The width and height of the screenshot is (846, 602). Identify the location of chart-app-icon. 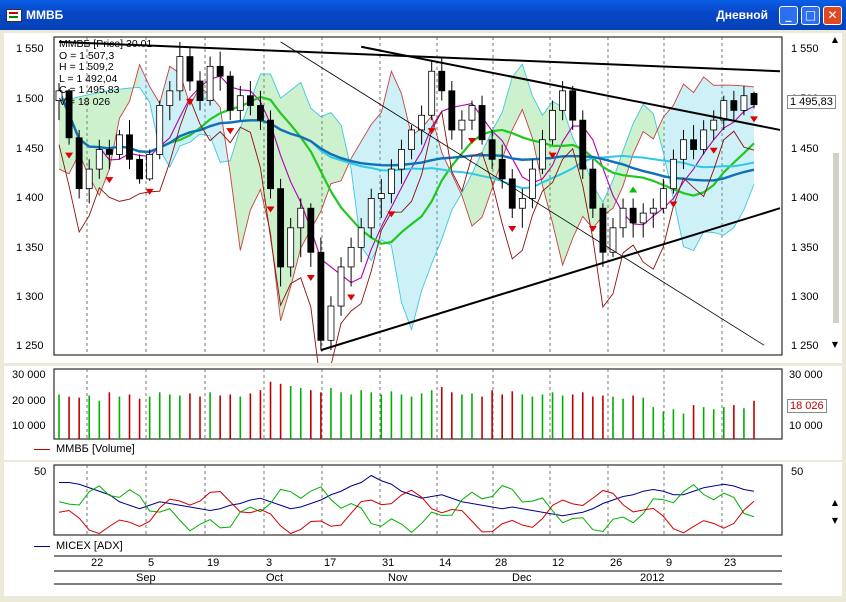
(14, 15).